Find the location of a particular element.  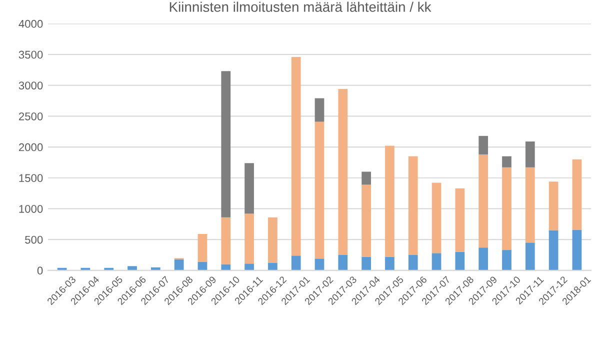

y-tick-label: 2500 is located at coordinates (30, 116).